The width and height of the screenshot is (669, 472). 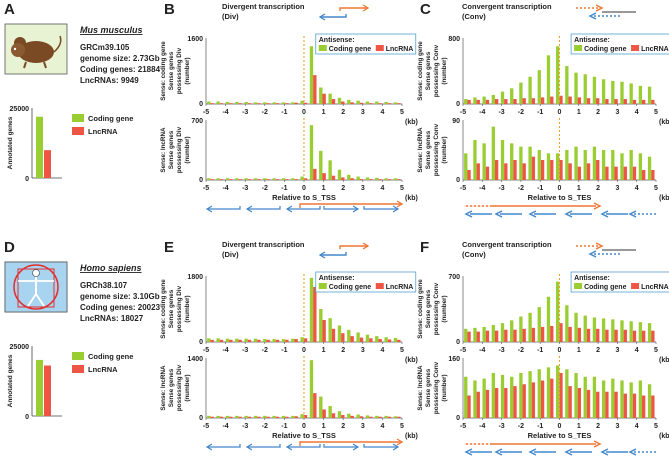 I want to click on div-bottom-blue-arrow-r, so click(x=340, y=208).